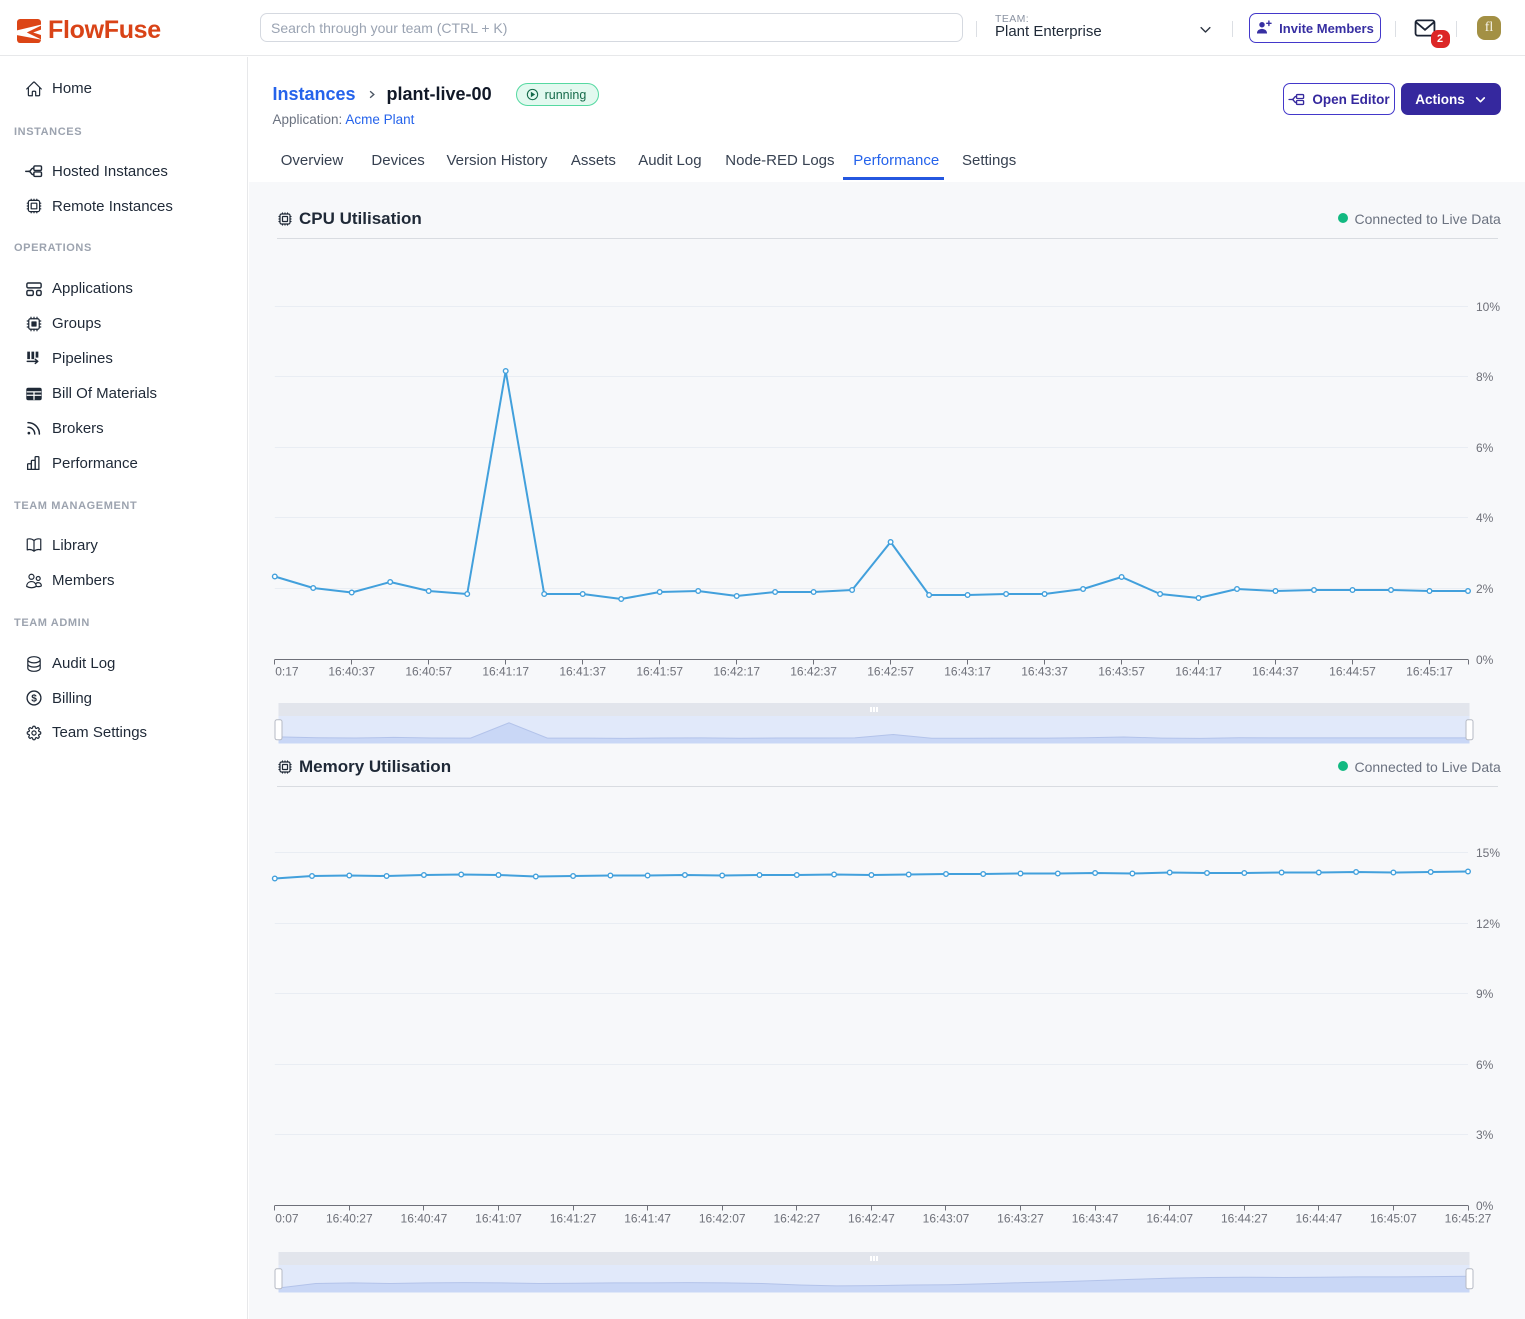 This screenshot has width=1525, height=1319. Describe the element at coordinates (813, 672) in the screenshot. I see `svg-text: 16:42:37` at that location.